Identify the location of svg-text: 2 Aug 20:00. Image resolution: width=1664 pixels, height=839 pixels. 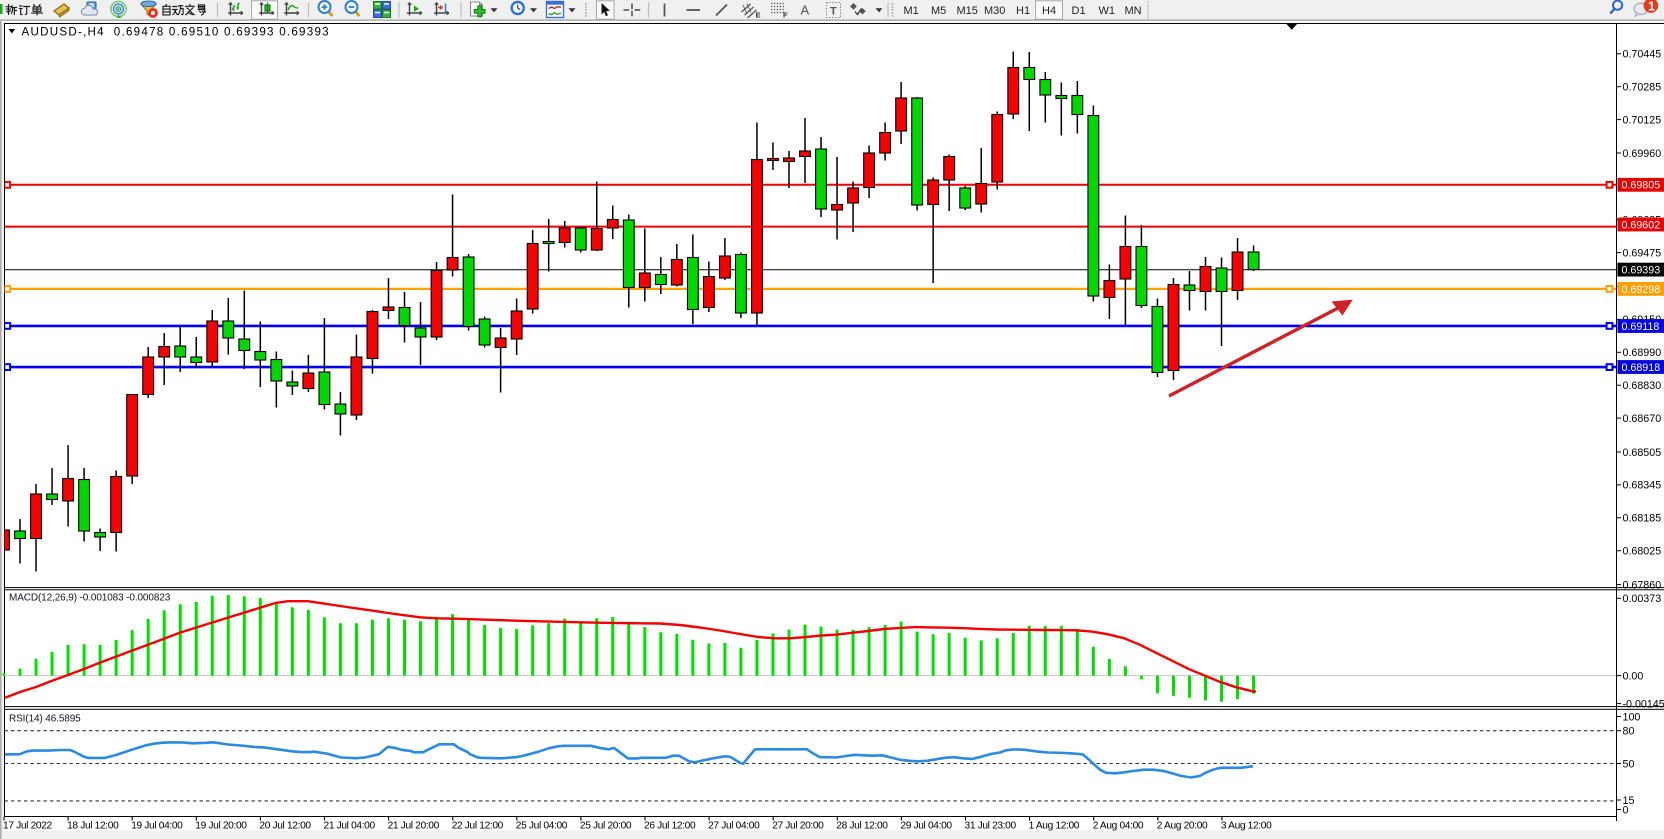
(1182, 826).